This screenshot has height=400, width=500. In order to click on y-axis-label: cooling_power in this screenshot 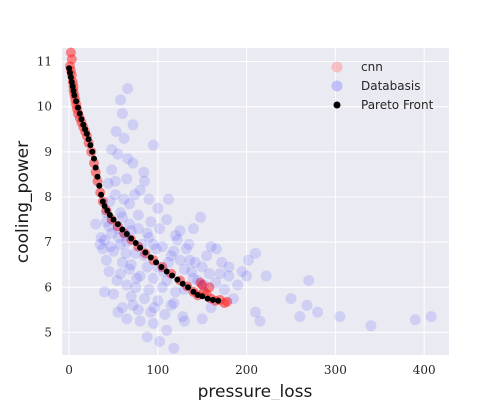, I will do `click(23, 202)`.